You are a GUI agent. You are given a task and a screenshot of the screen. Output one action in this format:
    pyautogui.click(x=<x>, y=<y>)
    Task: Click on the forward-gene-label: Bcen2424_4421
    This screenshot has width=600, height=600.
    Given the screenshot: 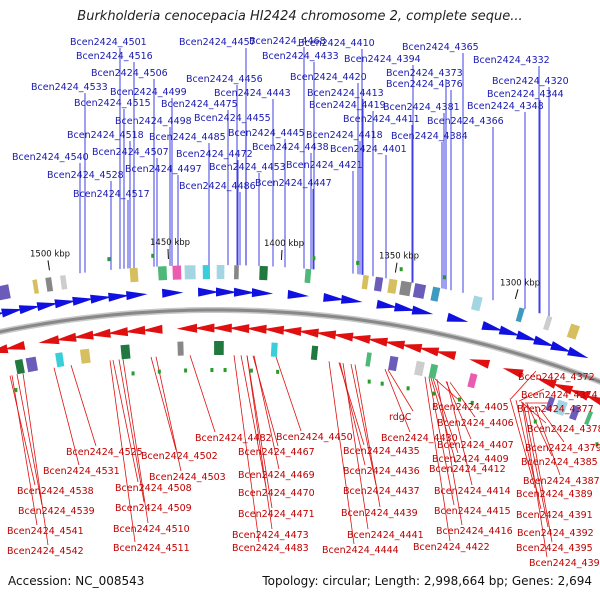 What is the action you would take?
    pyautogui.click(x=324, y=165)
    